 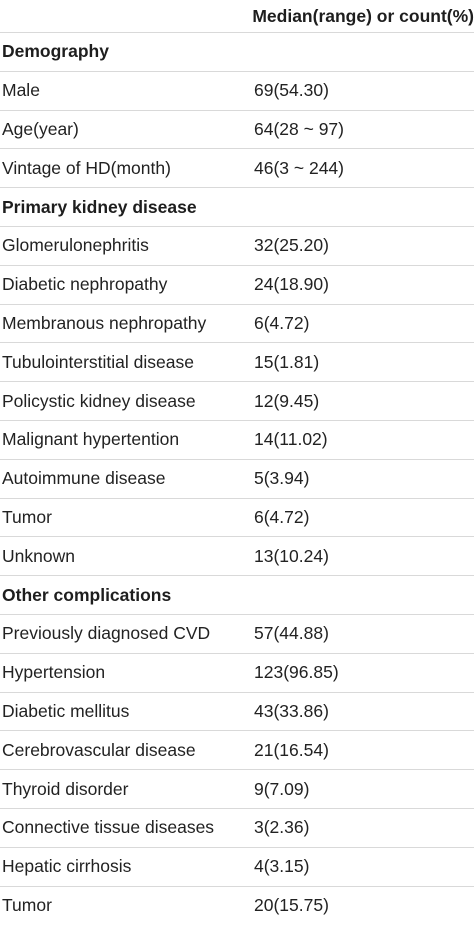 I want to click on section-header-row: Other complications, so click(x=237, y=595).